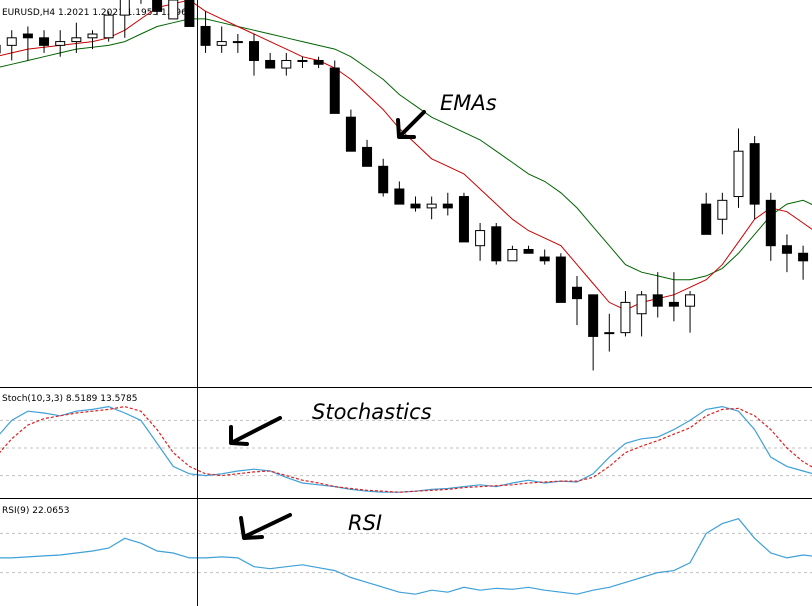  Describe the element at coordinates (365, 523) in the screenshot. I see `rsi-annotation: RSI` at that location.